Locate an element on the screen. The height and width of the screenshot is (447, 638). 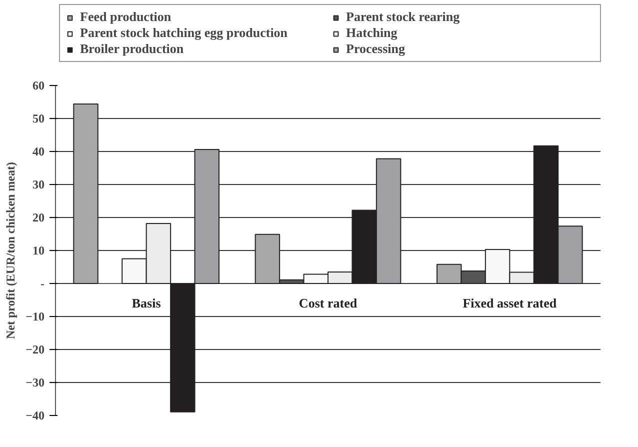
y-tick-label: 20 is located at coordinates (38, 217).